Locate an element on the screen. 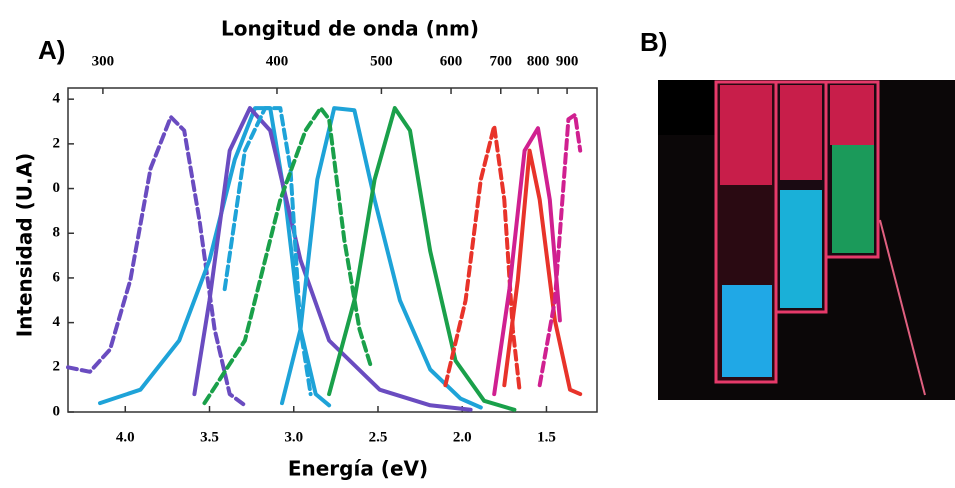 The width and height of the screenshot is (955, 488). y-tick-label: 6 is located at coordinates (57, 277).